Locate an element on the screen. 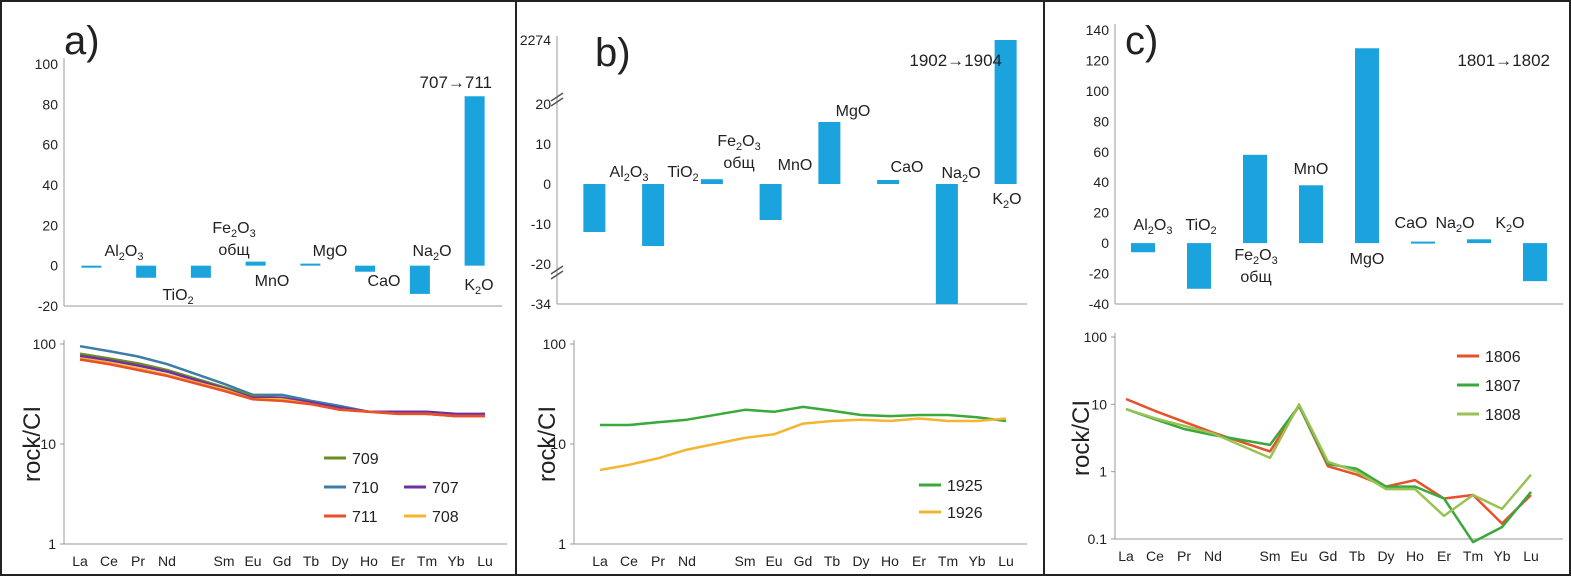 The width and height of the screenshot is (1571, 578). bar-y-tick-label: 60 is located at coordinates (1101, 152).